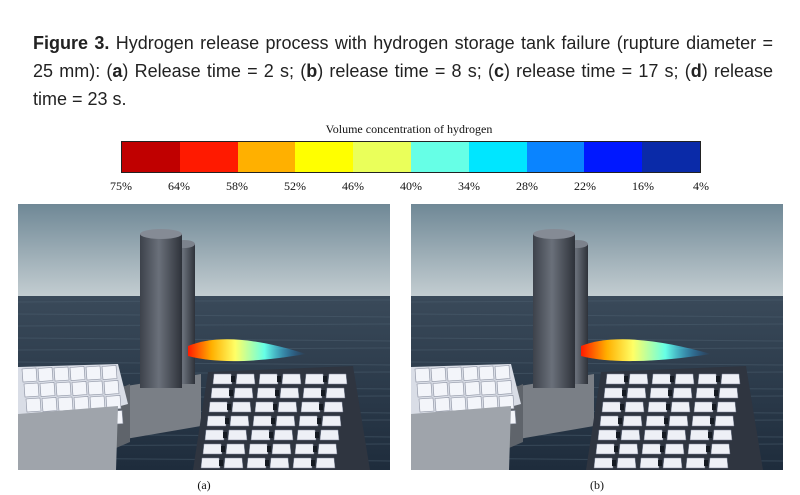  I want to click on tank-front, so click(161, 311).